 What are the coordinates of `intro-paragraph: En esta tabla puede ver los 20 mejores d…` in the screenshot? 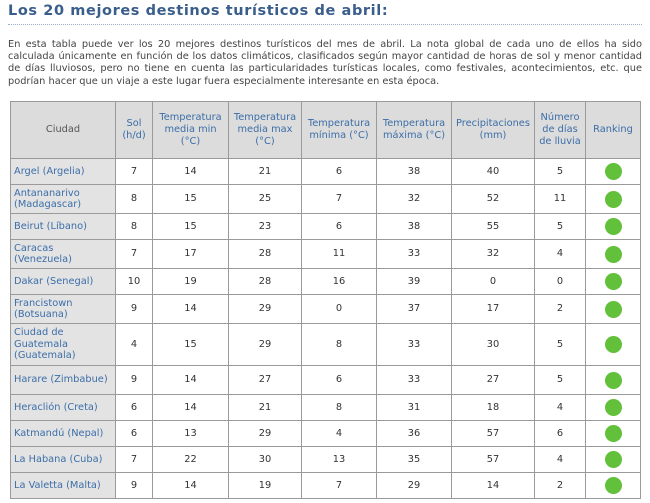 It's located at (325, 63).